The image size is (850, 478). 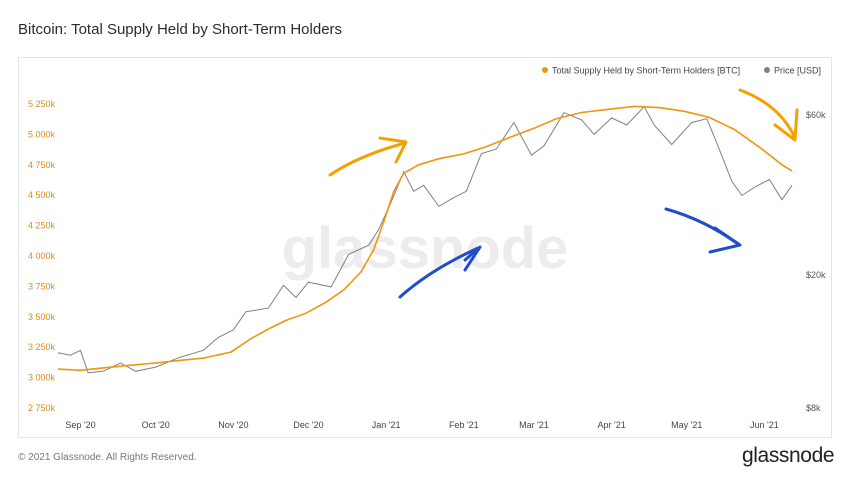 I want to click on y-left-tick-label: 5 250k, so click(x=42, y=104).